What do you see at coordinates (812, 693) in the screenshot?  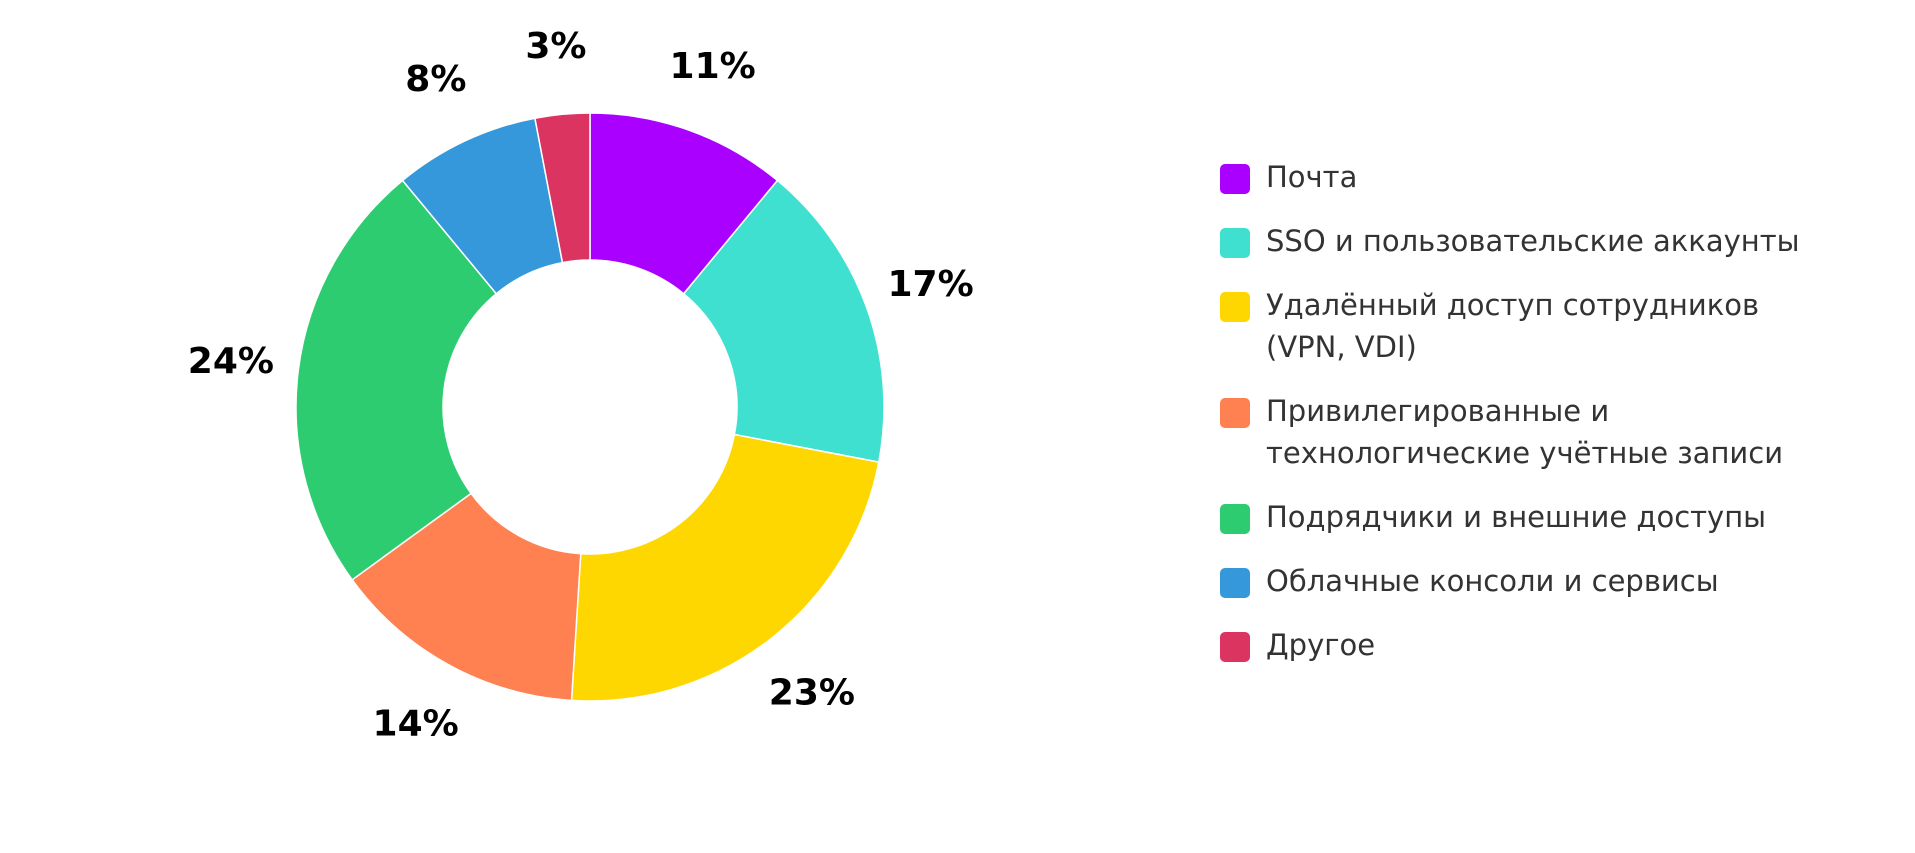 I see `slice-value-label: 23%` at bounding box center [812, 693].